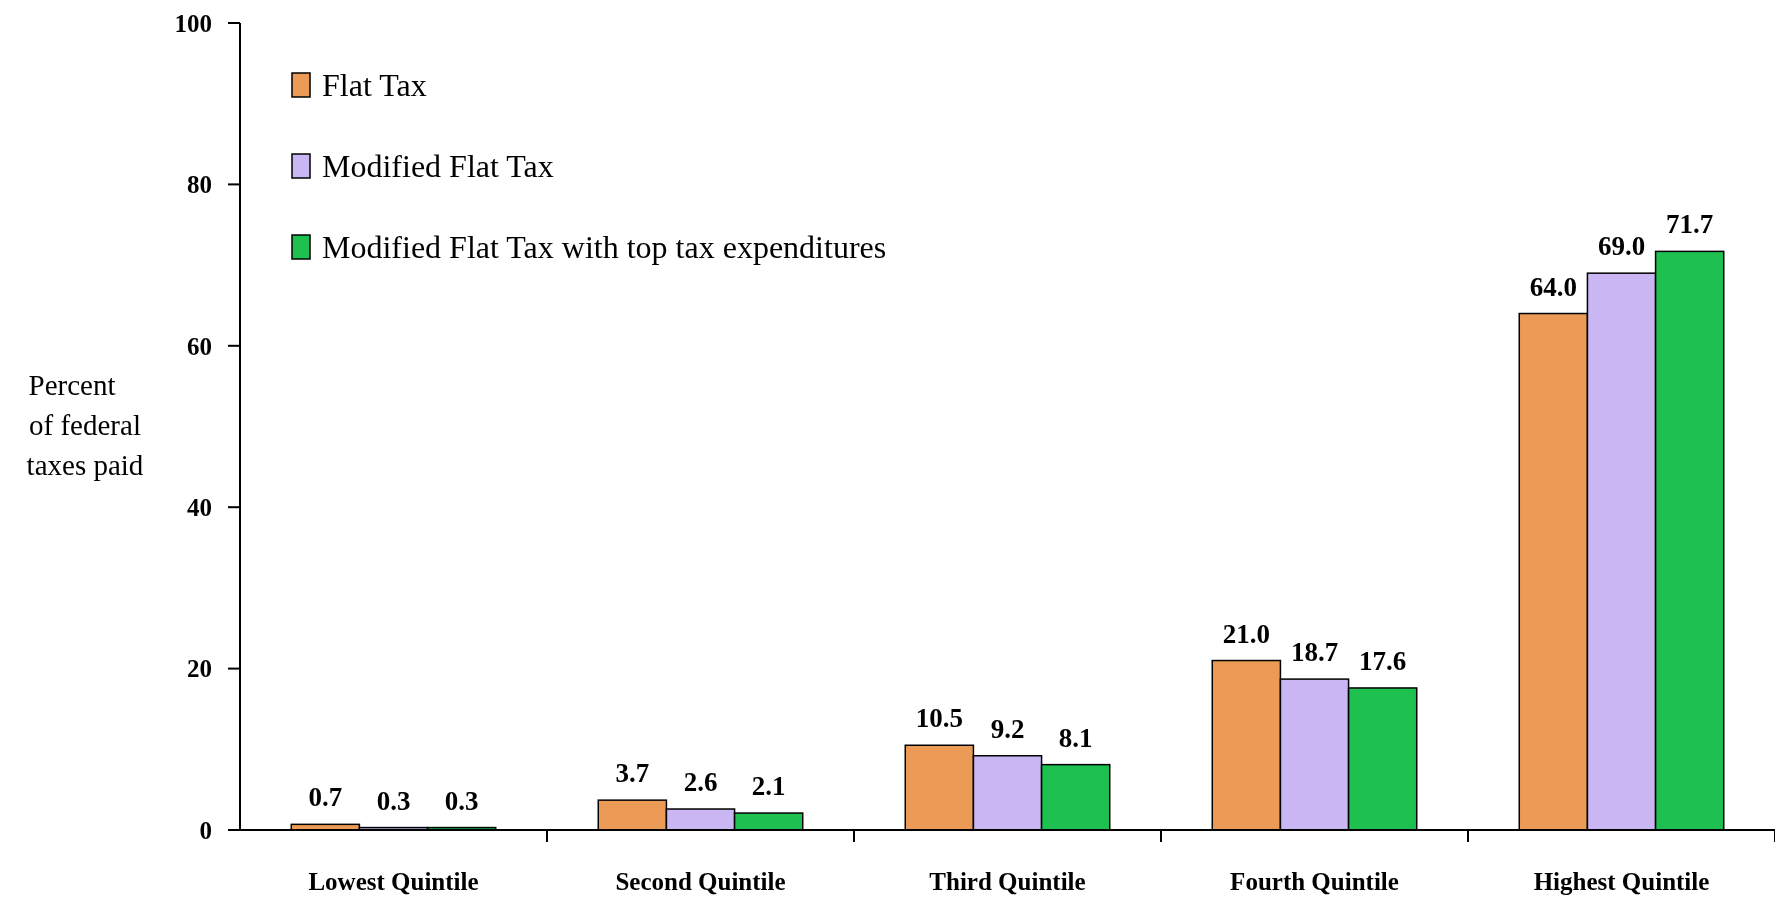  I want to click on legend-label: Modified Flat Tax, so click(438, 166).